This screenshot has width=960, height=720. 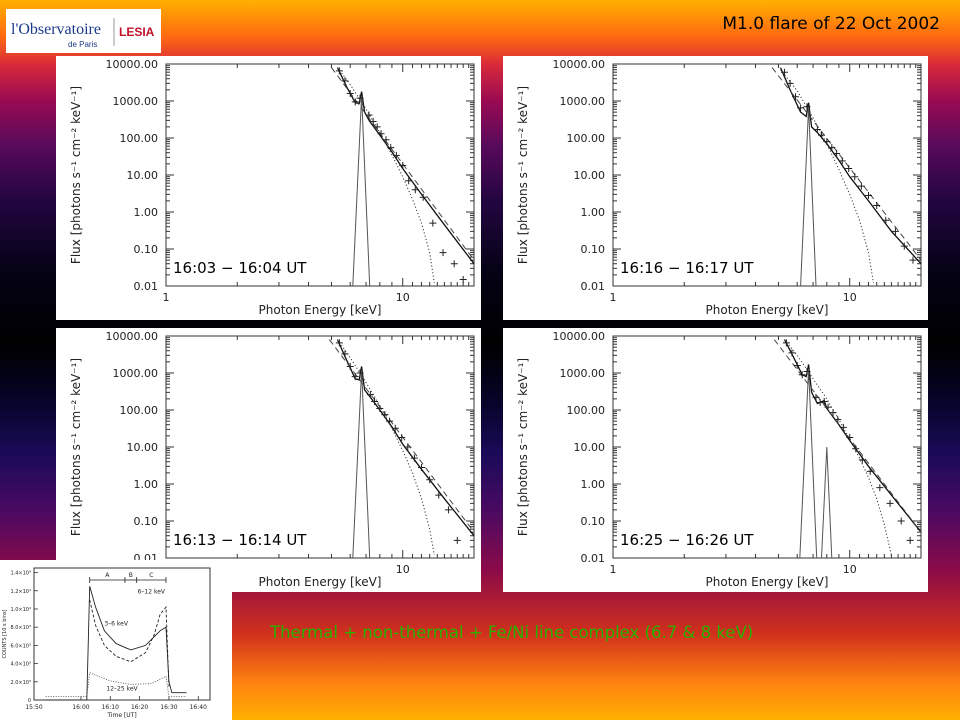 What do you see at coordinates (121, 715) in the screenshot?
I see `lc-x-axis-label: Time [UT]` at bounding box center [121, 715].